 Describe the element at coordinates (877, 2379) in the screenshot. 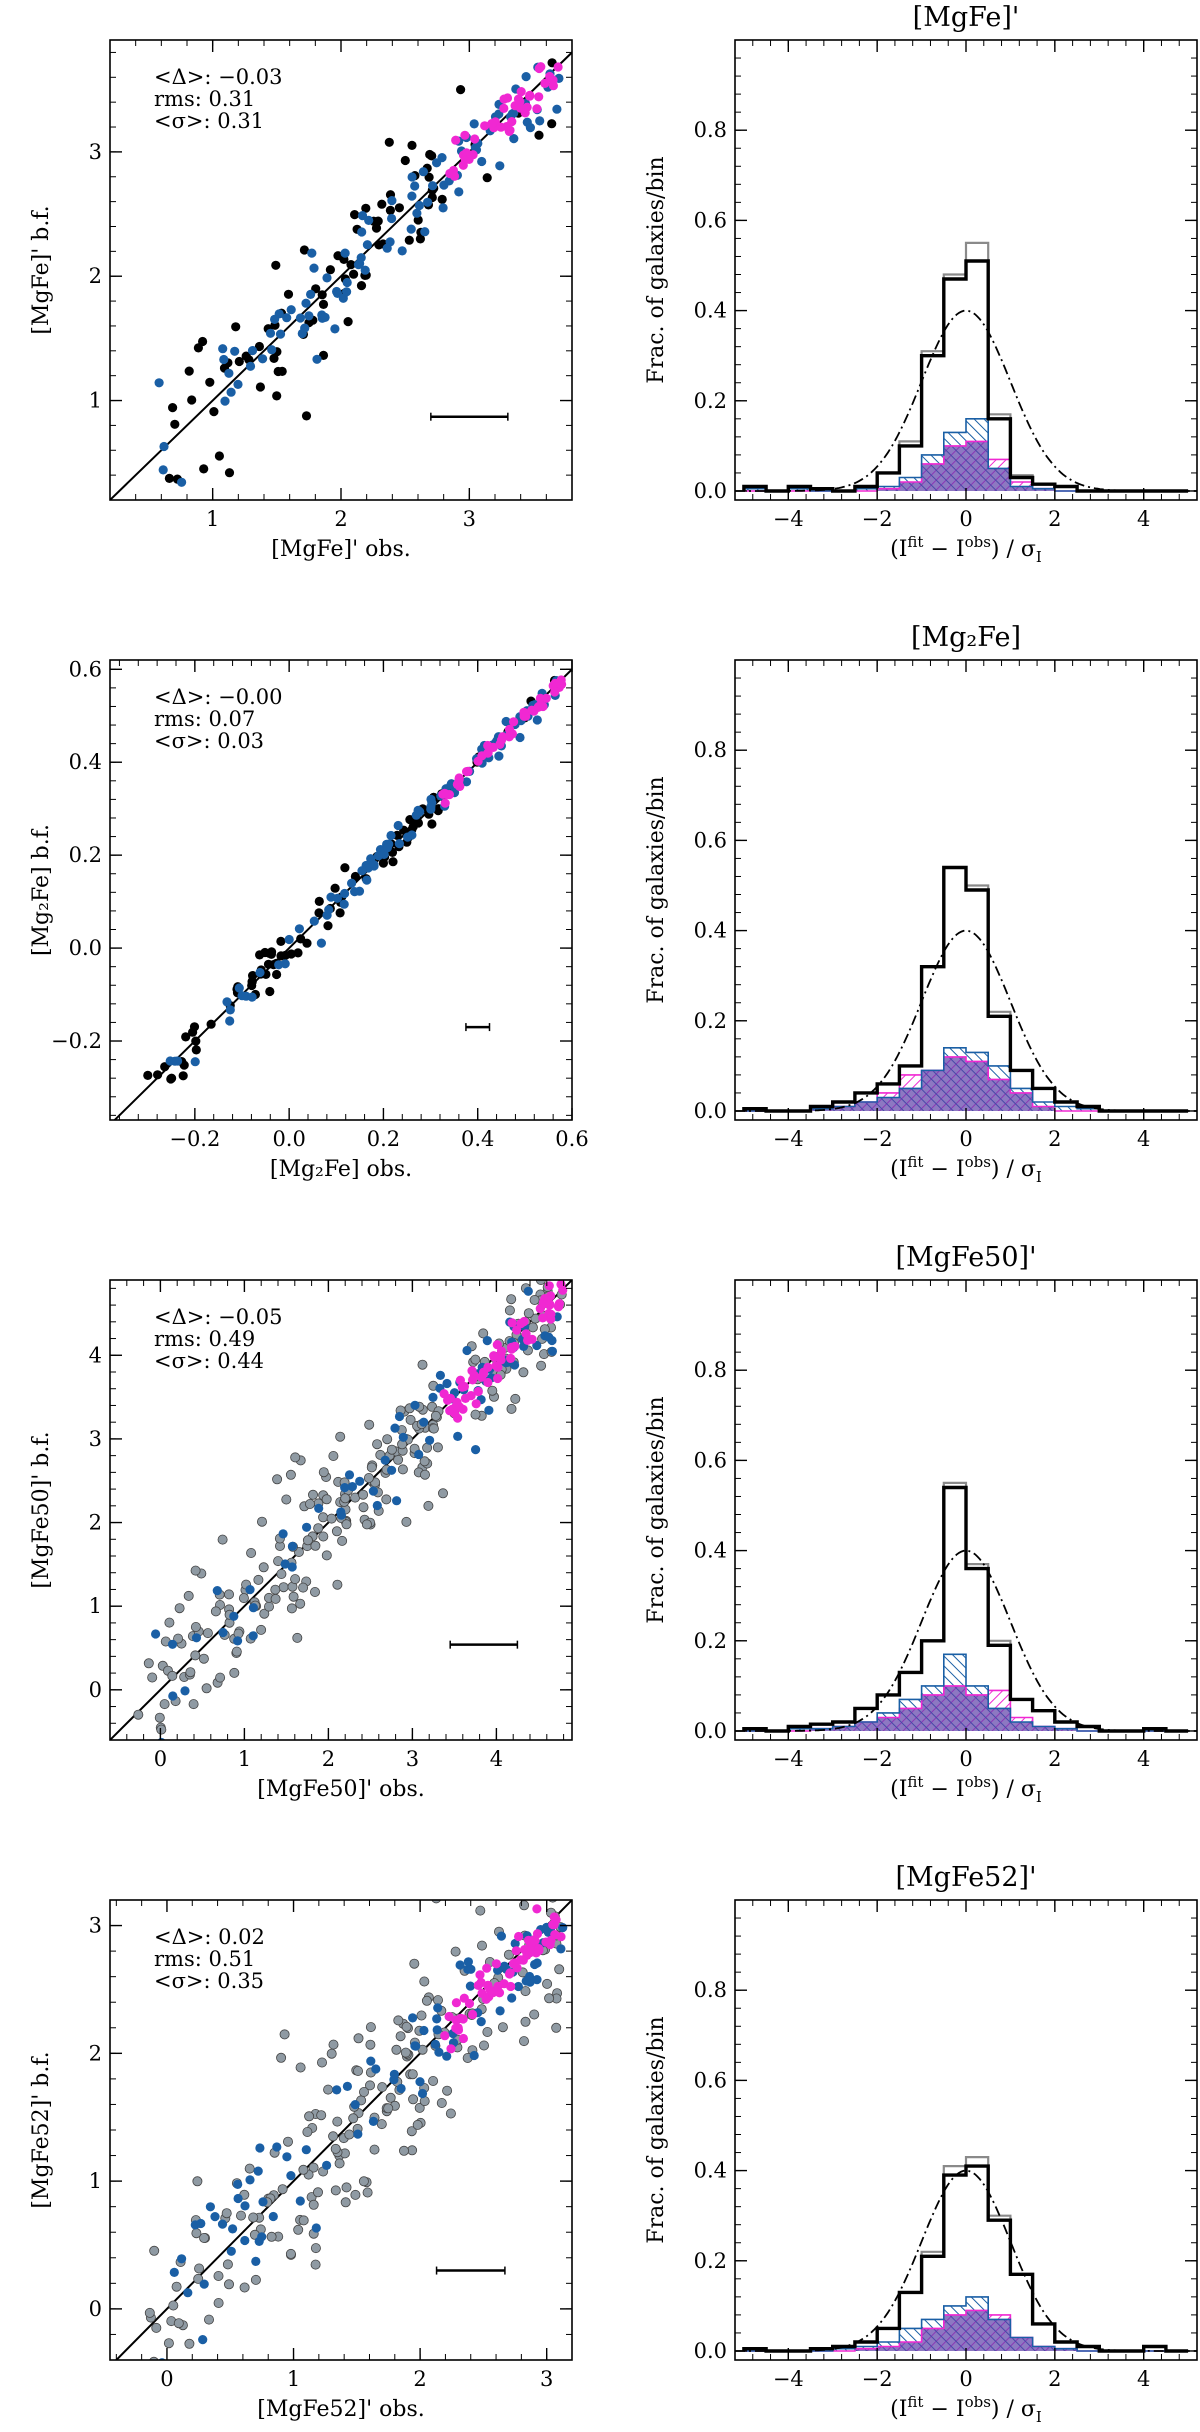

I see `x-tick-label: −2` at that location.